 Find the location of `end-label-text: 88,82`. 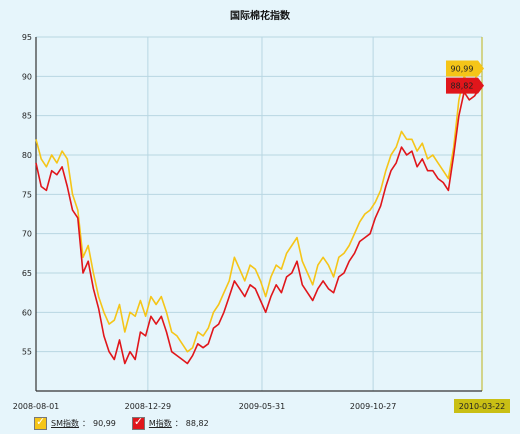

end-label-text: 88,82 is located at coordinates (462, 86).